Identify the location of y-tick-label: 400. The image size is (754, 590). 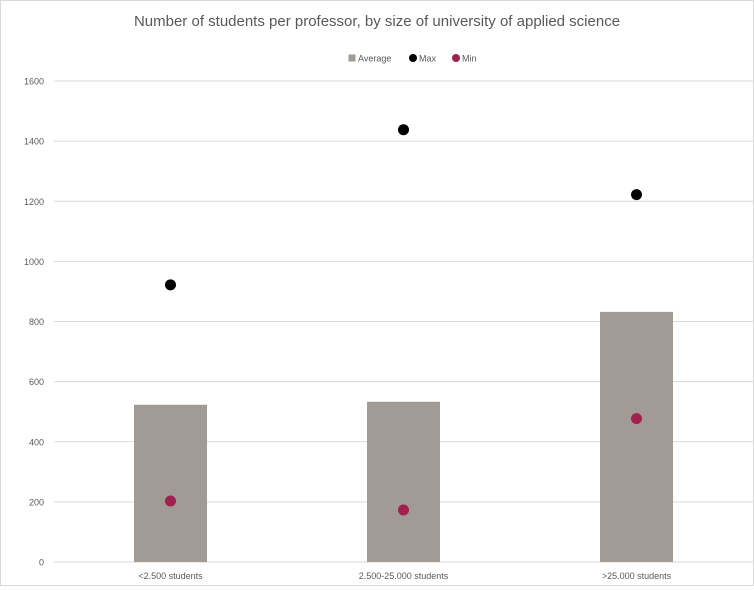
(36, 442).